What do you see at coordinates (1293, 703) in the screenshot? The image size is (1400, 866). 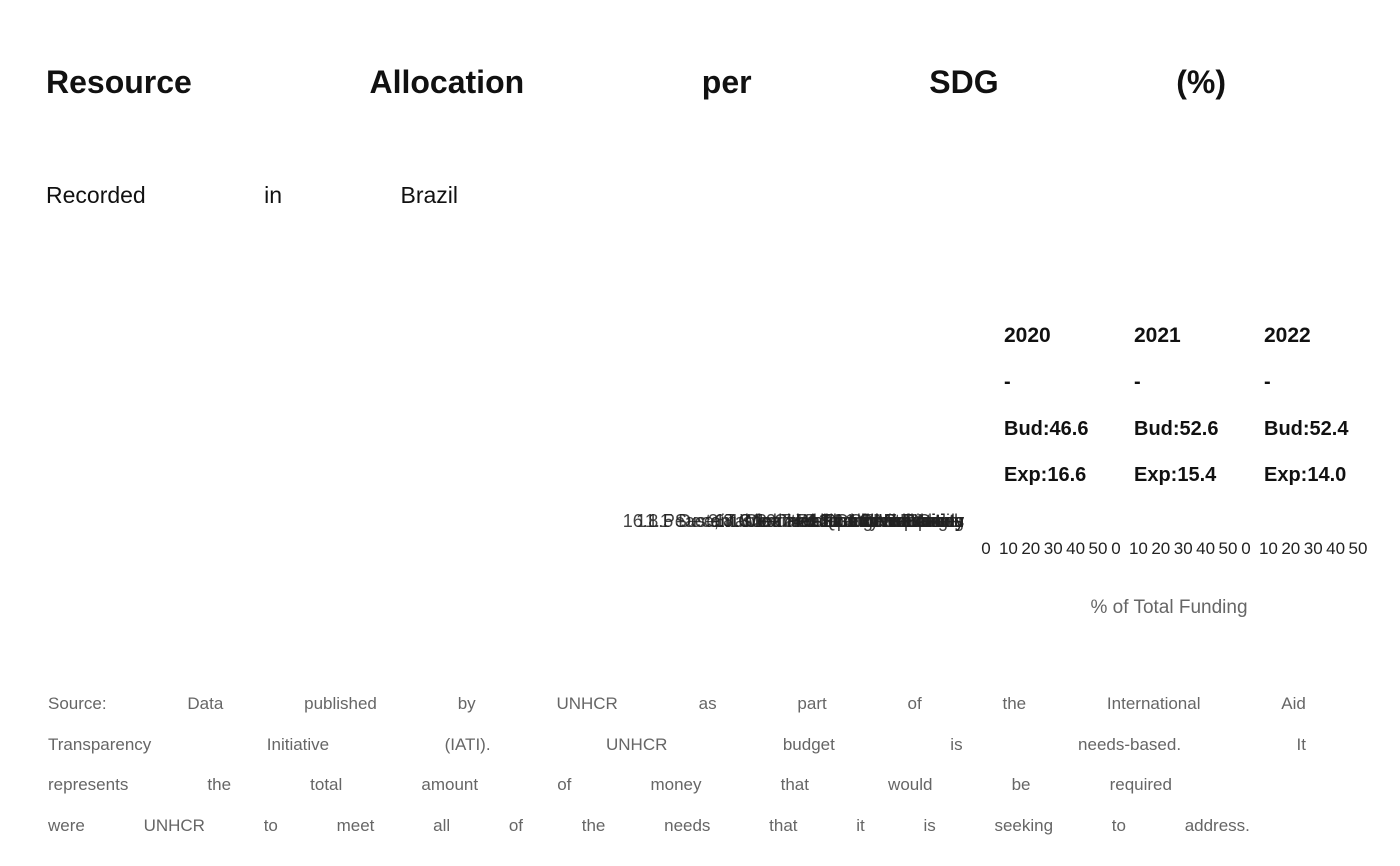 I see `source-word: Aid` at bounding box center [1293, 703].